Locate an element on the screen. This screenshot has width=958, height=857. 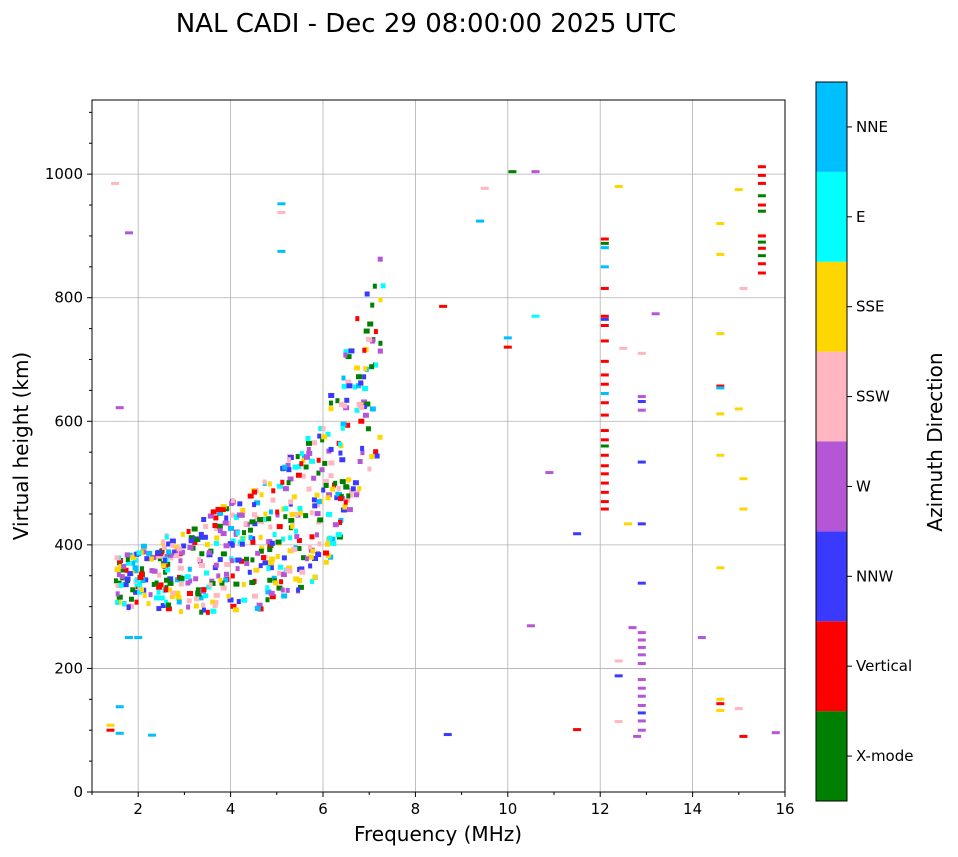
x-tick-label: 4 is located at coordinates (231, 809).